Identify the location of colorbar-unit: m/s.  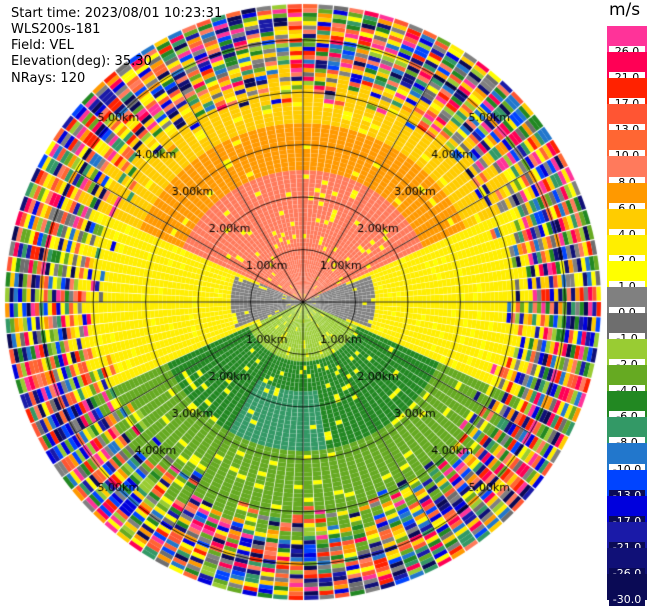
(625, 10).